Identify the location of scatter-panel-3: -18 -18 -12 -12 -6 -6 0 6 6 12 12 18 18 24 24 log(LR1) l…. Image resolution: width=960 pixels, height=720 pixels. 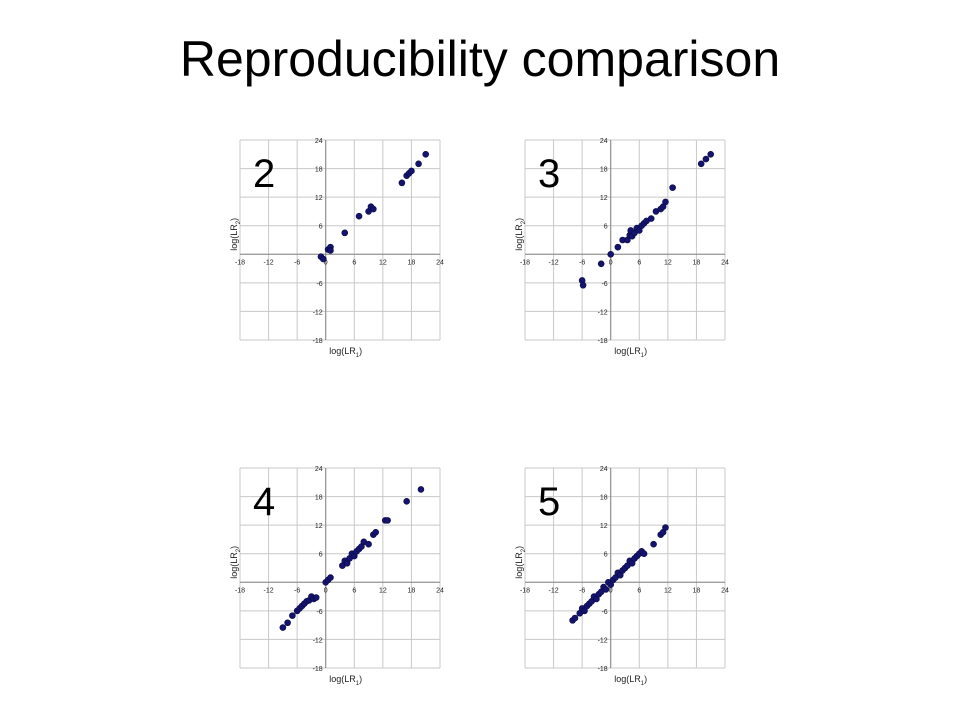
(628, 247).